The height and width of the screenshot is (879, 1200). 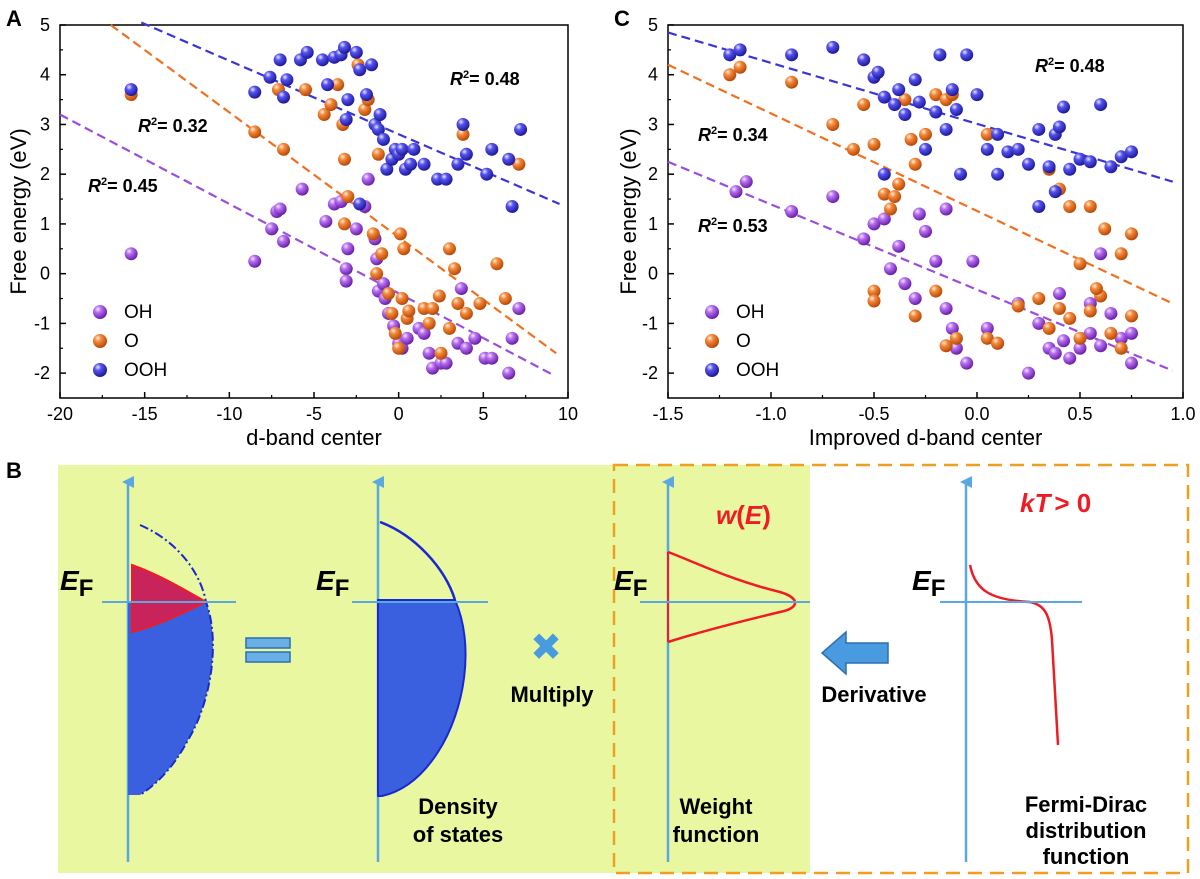 What do you see at coordinates (229, 414) in the screenshot?
I see `x-tick-label: -10` at bounding box center [229, 414].